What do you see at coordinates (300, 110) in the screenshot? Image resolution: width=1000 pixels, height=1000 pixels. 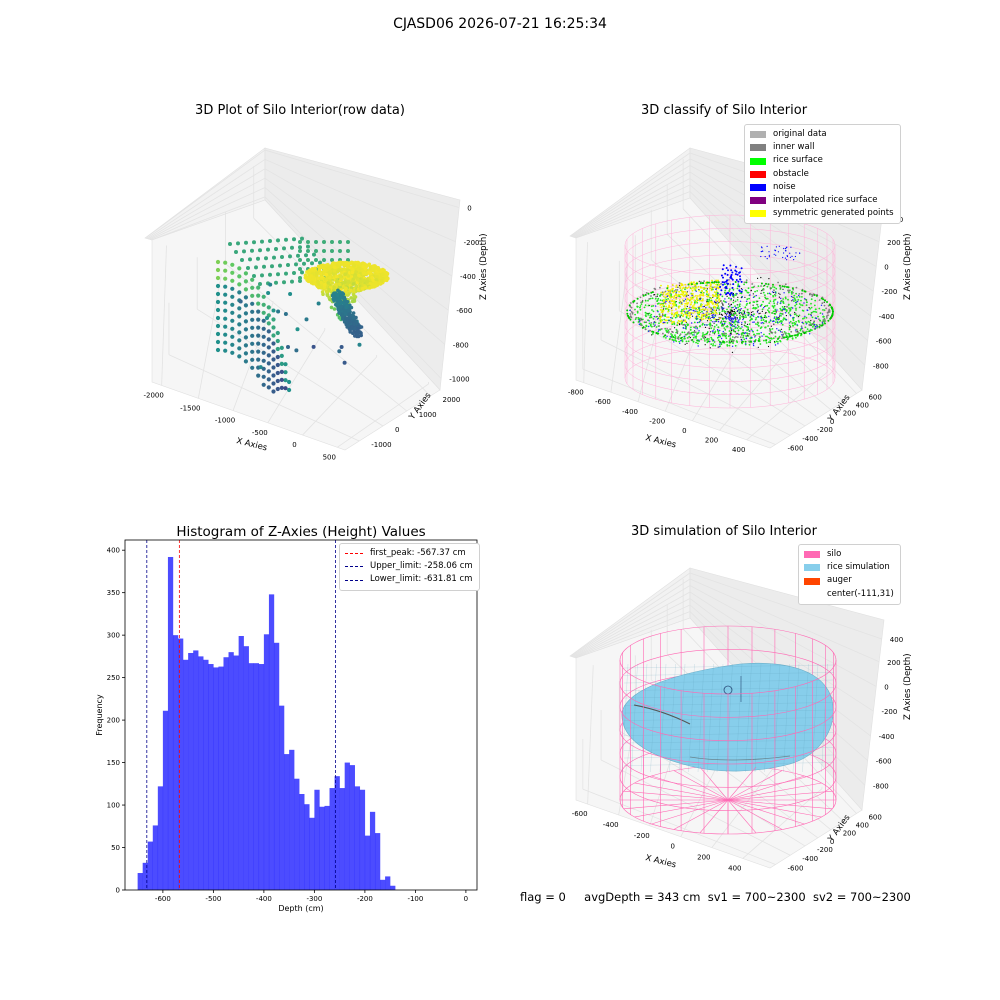 I see `panel1-title: 3D Plot of Silo Interior(row data)` at bounding box center [300, 110].